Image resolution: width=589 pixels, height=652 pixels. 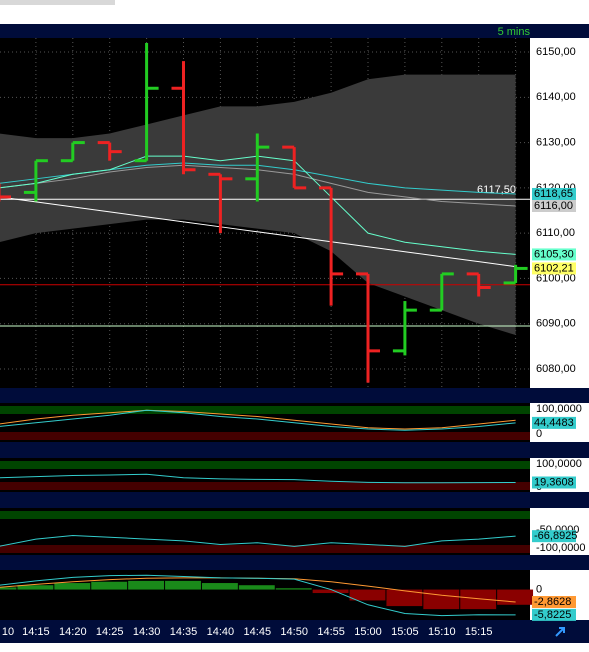 I want to click on x-tick-label: 14:35, so click(x=184, y=632).